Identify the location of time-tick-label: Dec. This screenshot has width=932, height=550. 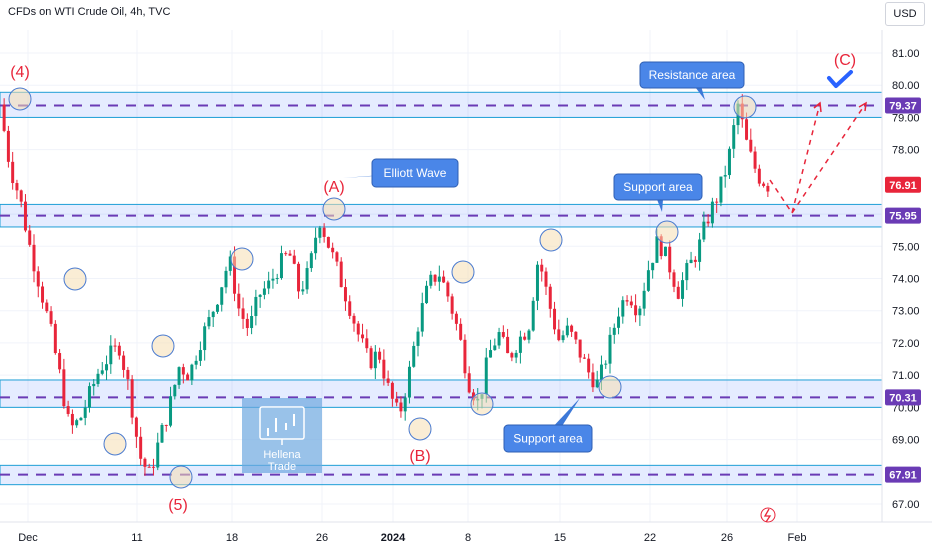
(28, 538).